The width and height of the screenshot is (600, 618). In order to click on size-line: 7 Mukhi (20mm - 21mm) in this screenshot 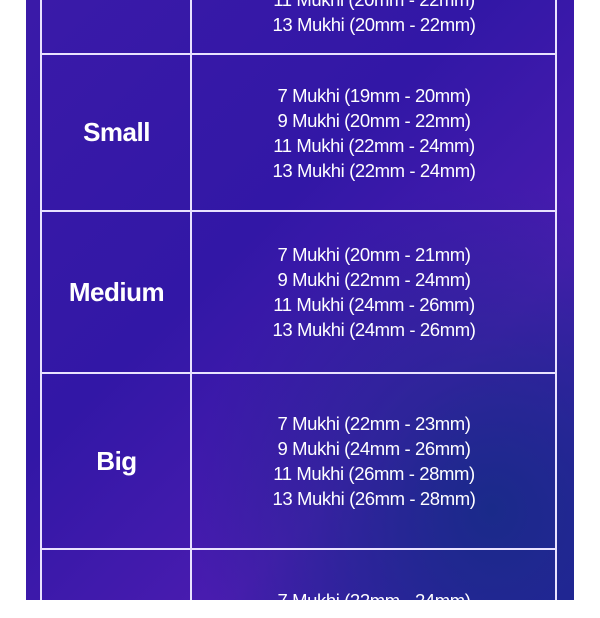, I will do `click(374, 254)`.